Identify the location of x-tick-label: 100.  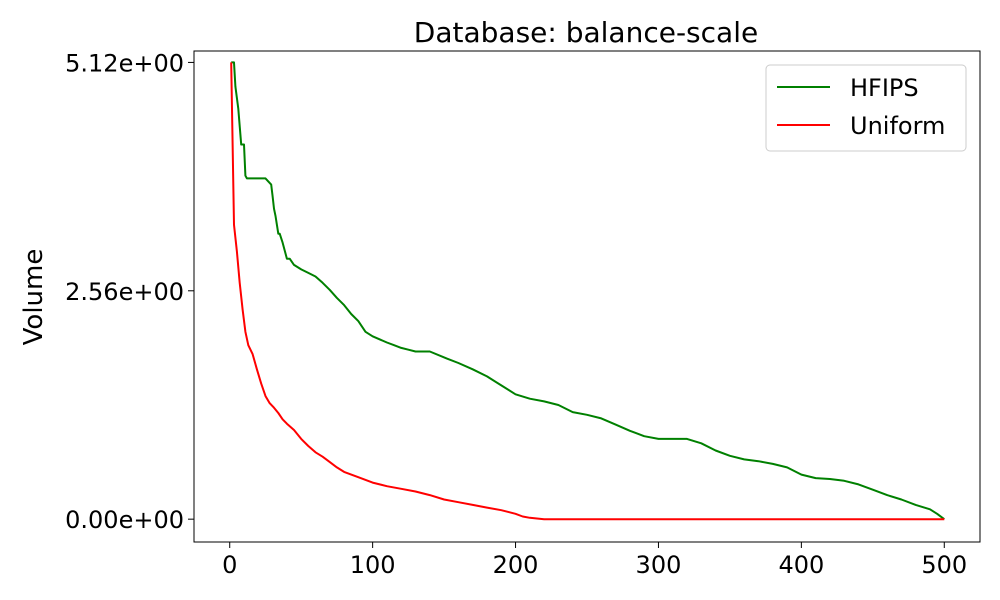
(373, 565).